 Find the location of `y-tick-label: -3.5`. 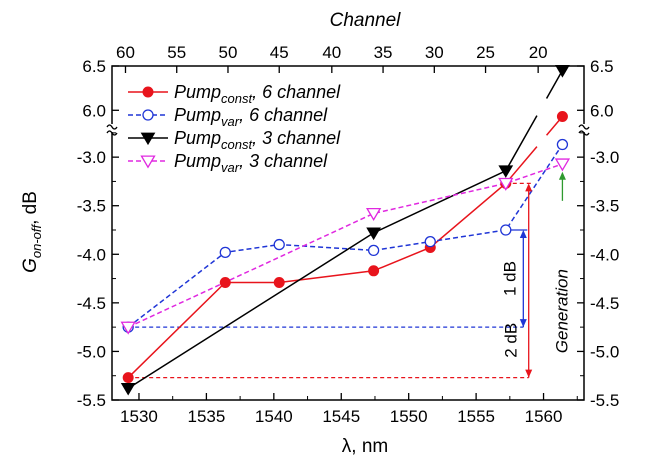

y-tick-label: -3.5 is located at coordinates (91, 206).